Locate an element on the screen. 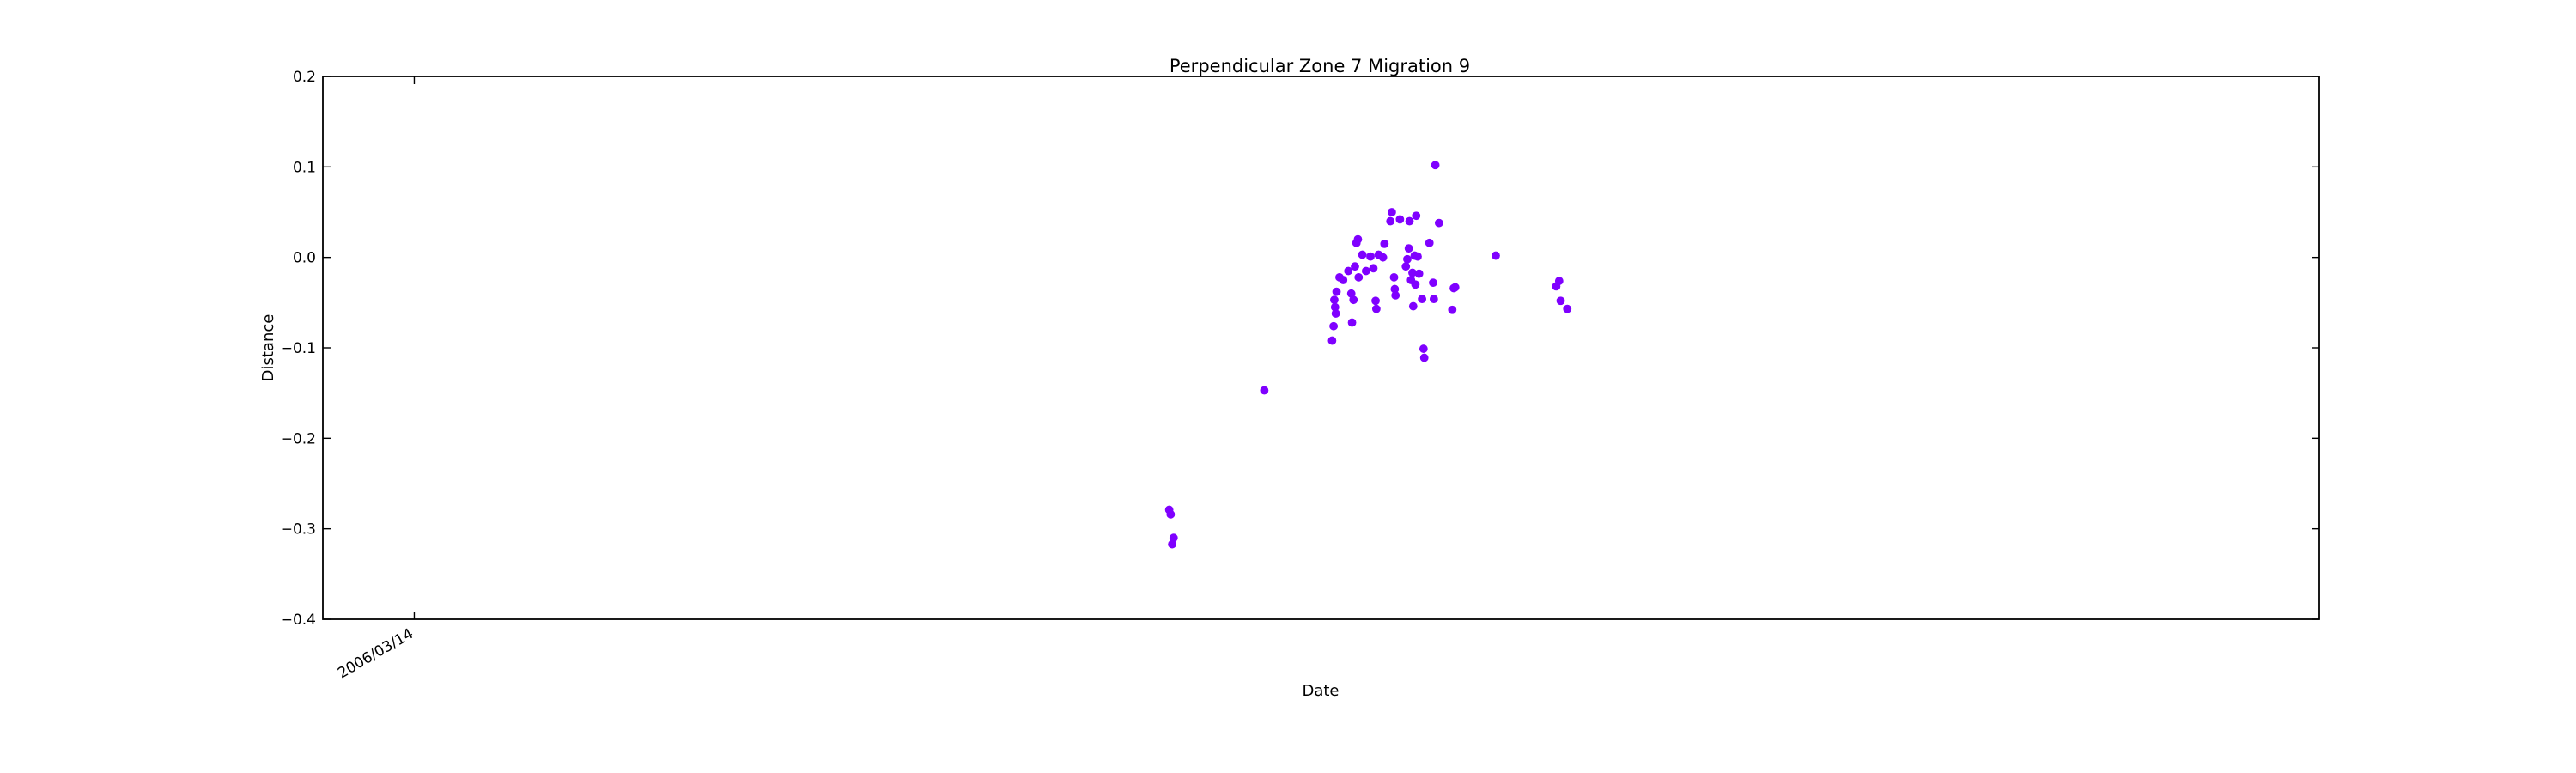 The height and width of the screenshot is (773, 2576). y-tick-label: 0.2 is located at coordinates (304, 77).